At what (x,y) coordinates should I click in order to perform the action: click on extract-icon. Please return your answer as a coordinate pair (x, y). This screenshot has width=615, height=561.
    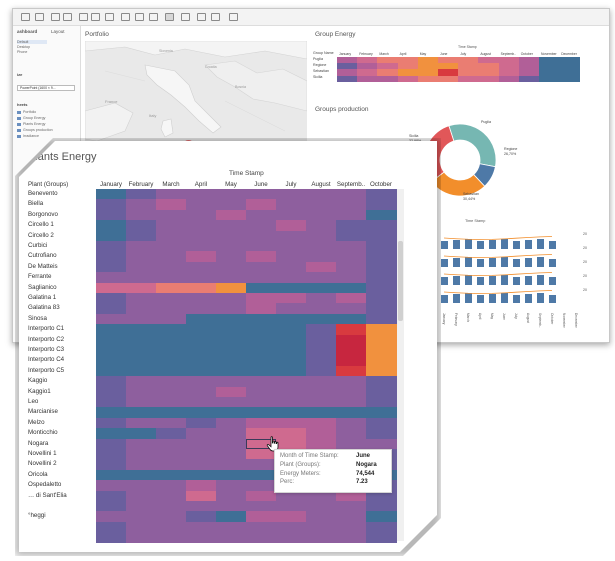
    Looking at the image, I should click on (95, 17).